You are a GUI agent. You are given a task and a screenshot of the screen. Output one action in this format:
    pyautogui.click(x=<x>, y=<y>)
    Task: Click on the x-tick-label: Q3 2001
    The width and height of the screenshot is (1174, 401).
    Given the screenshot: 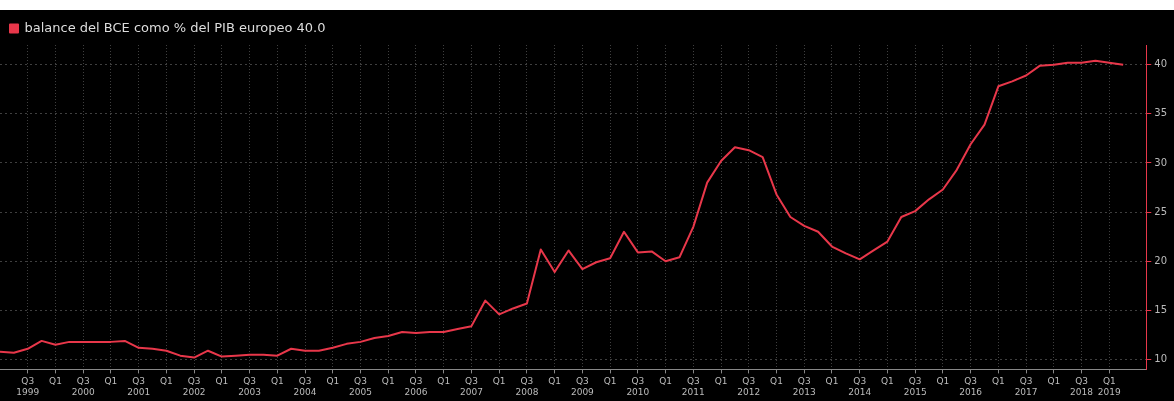 What is the action you would take?
    pyautogui.click(x=139, y=386)
    